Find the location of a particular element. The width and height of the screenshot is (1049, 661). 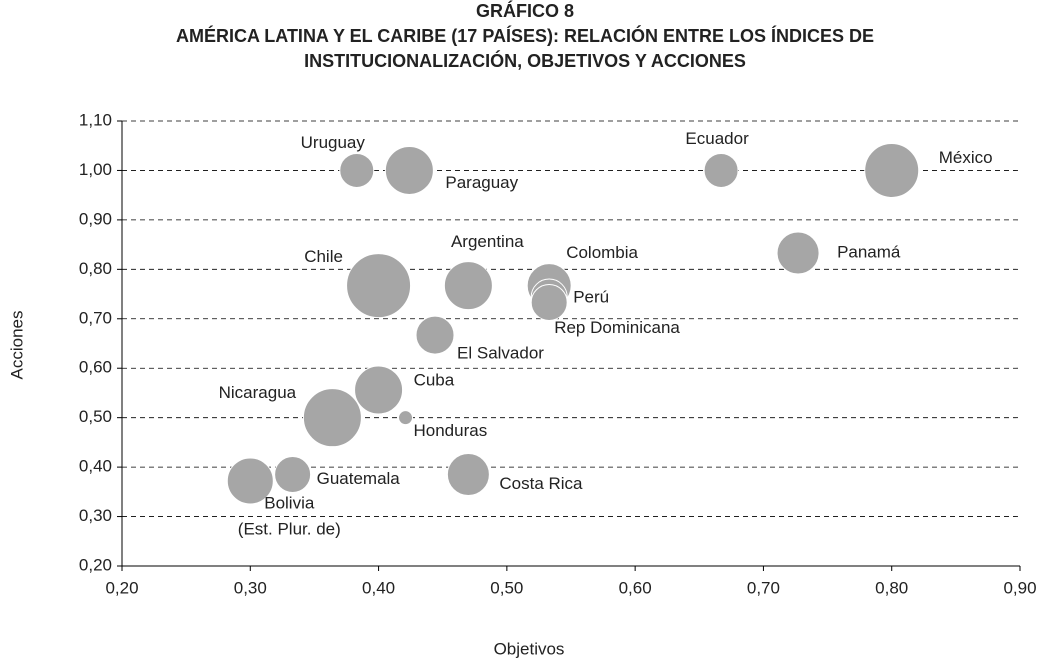

y-tick-label: 0,80 is located at coordinates (95, 268).